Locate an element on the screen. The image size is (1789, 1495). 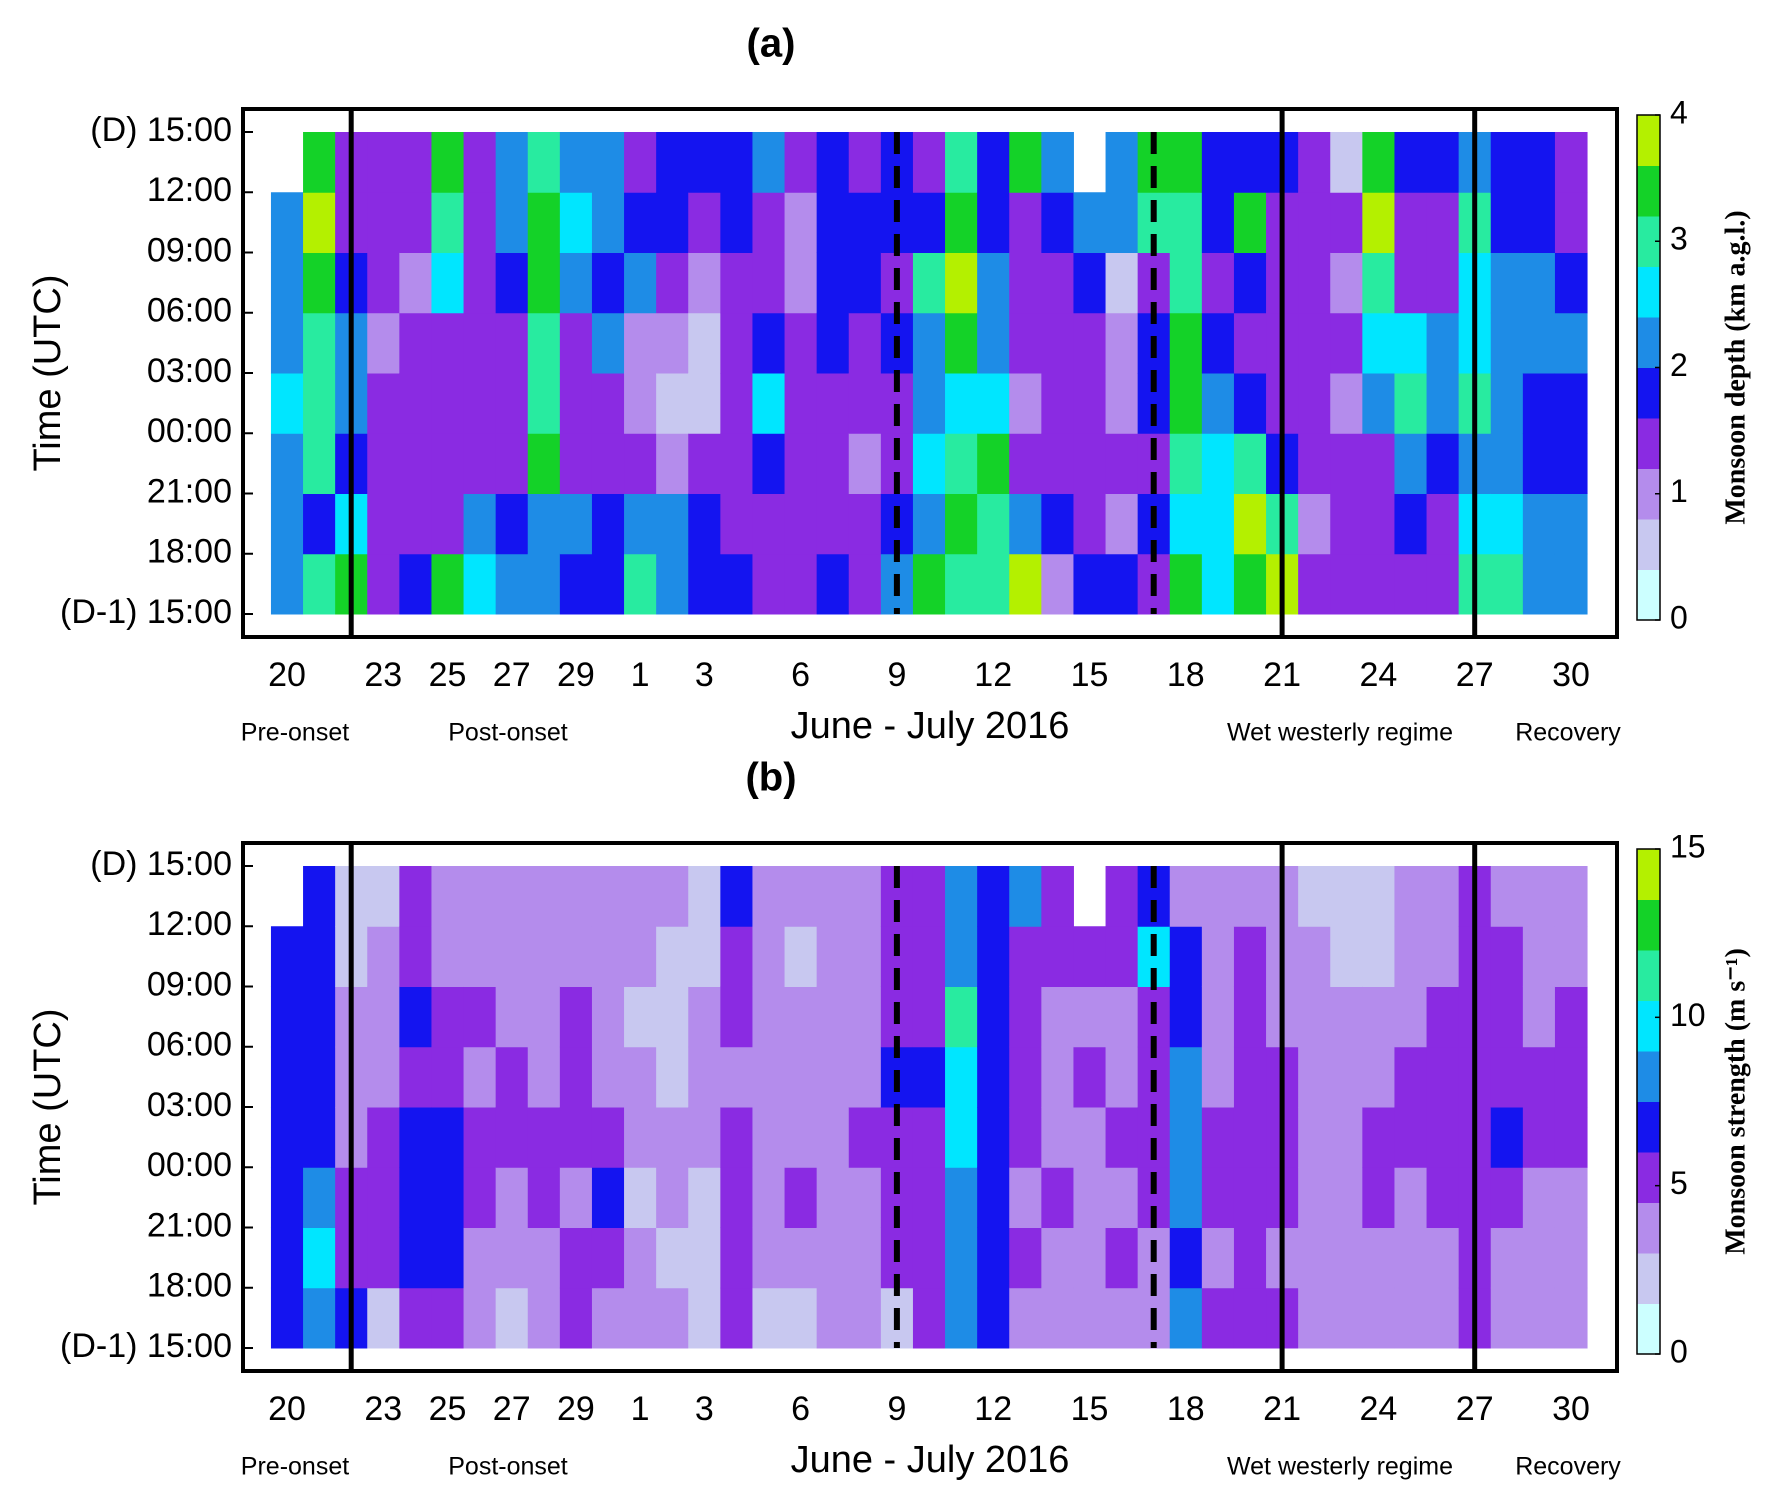
colorbar-tick-label: 10 is located at coordinates (1688, 1015).